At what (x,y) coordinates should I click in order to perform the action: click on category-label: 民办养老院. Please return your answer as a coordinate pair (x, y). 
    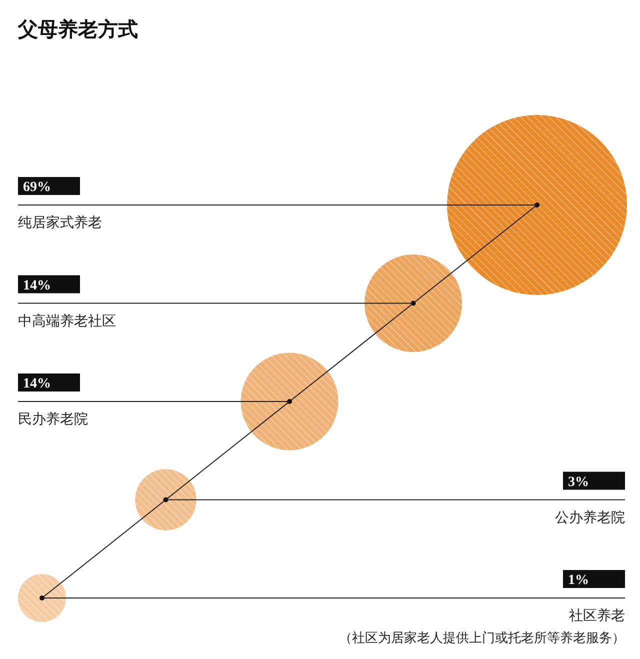
    Looking at the image, I should click on (53, 420).